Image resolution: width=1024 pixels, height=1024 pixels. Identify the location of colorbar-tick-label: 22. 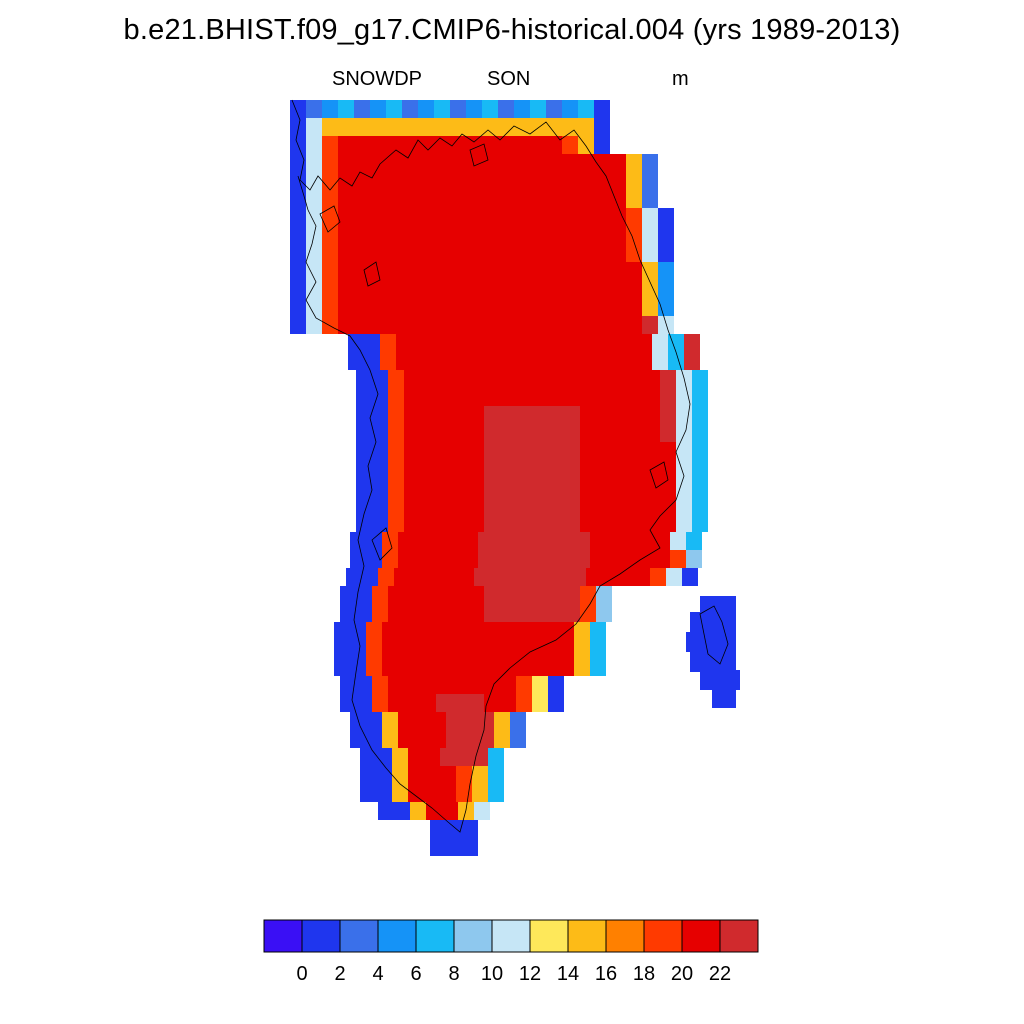
(720, 974).